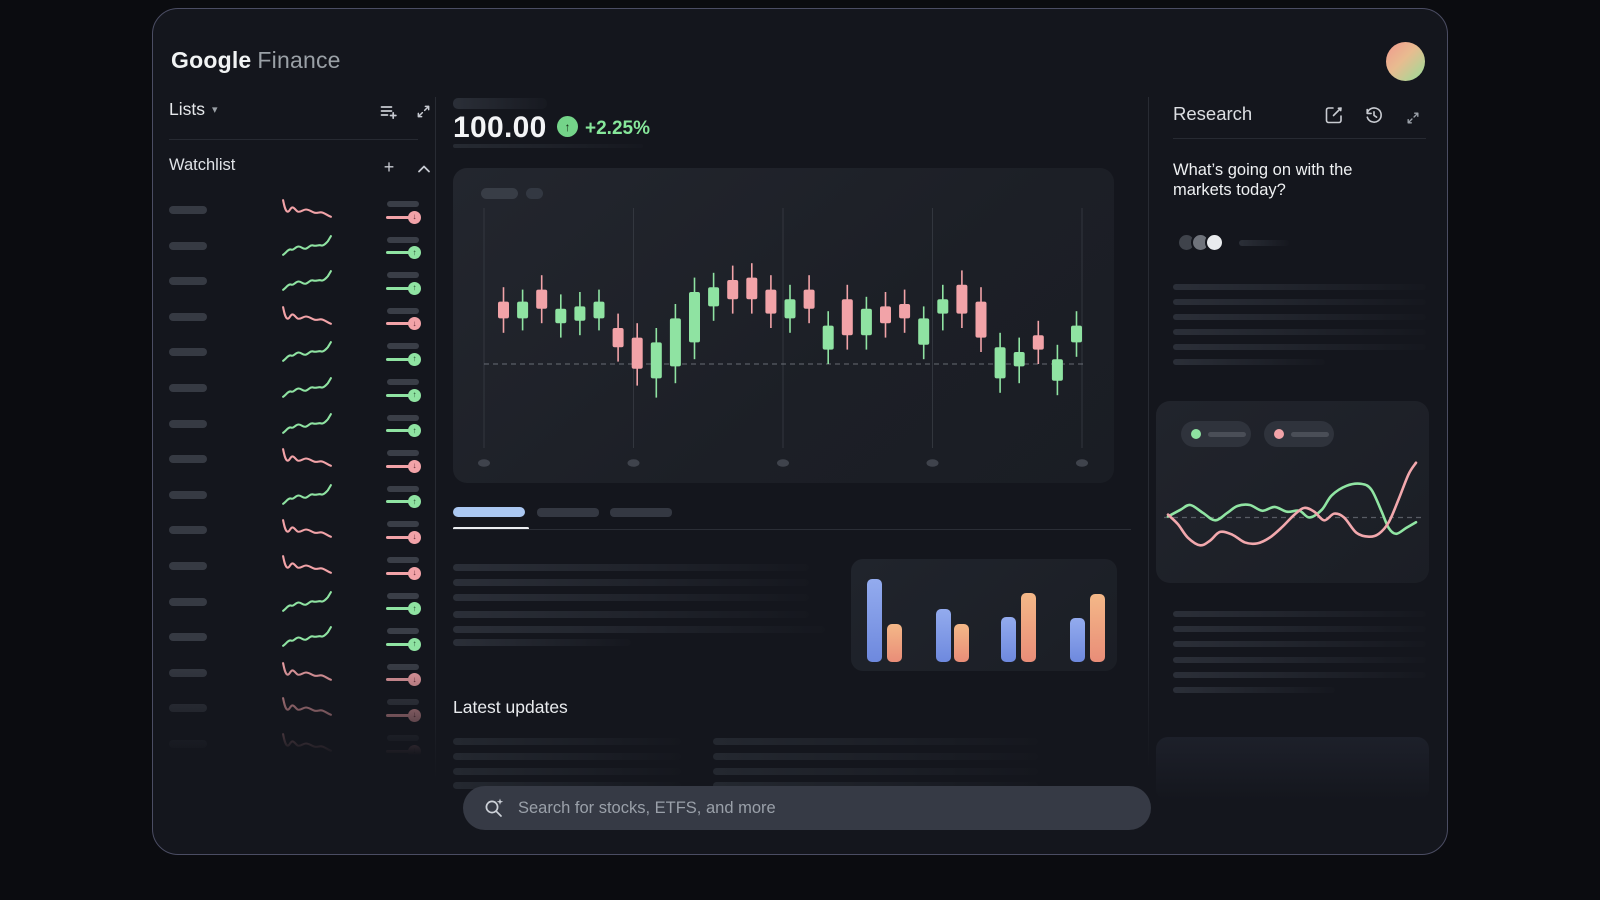 The image size is (1600, 900). What do you see at coordinates (824, 808) in the screenshot?
I see `search-input` at bounding box center [824, 808].